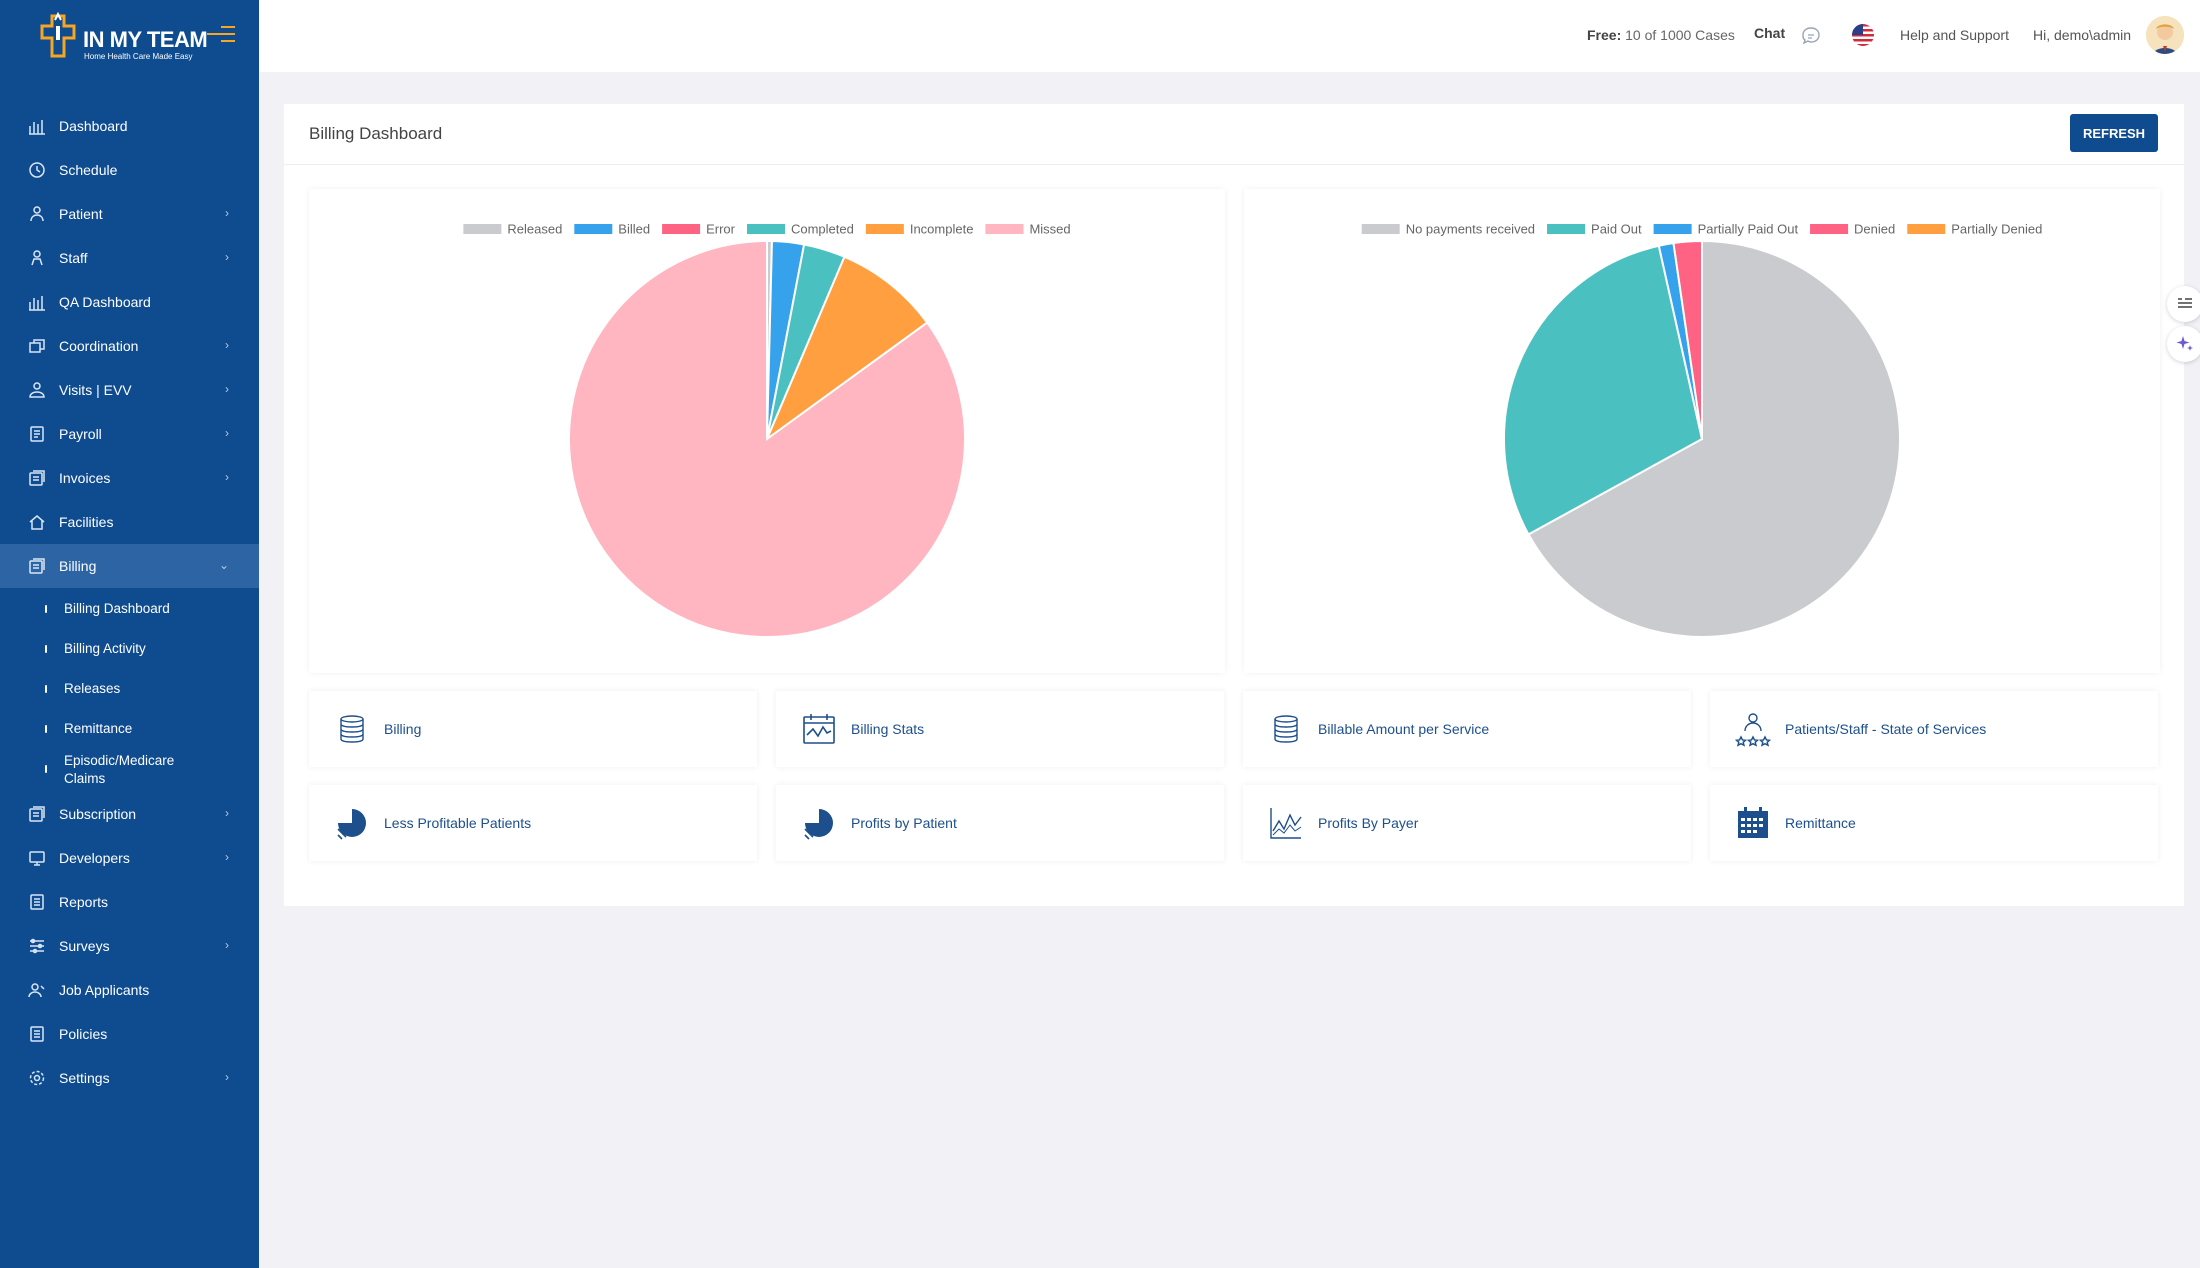 The width and height of the screenshot is (2200, 1268). Describe the element at coordinates (86, 522) in the screenshot. I see `sidebar-item-label: Facilities` at that location.